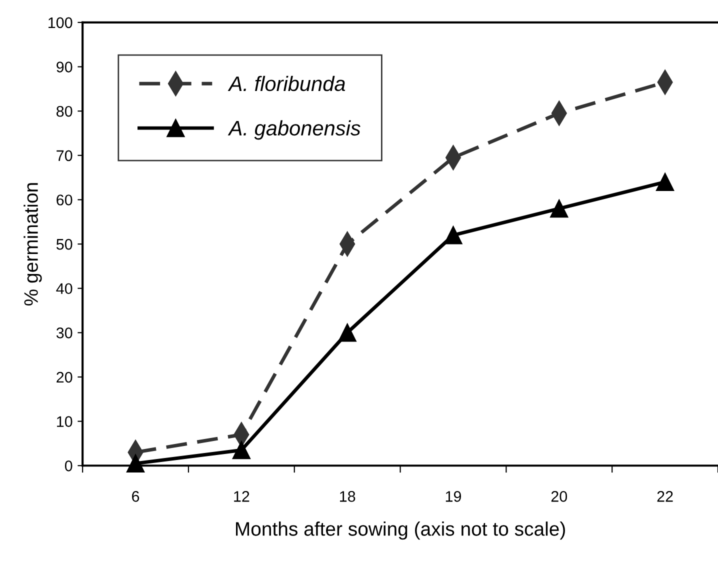 The width and height of the screenshot is (718, 561). What do you see at coordinates (64, 288) in the screenshot?
I see `y-tick-label: 40` at bounding box center [64, 288].